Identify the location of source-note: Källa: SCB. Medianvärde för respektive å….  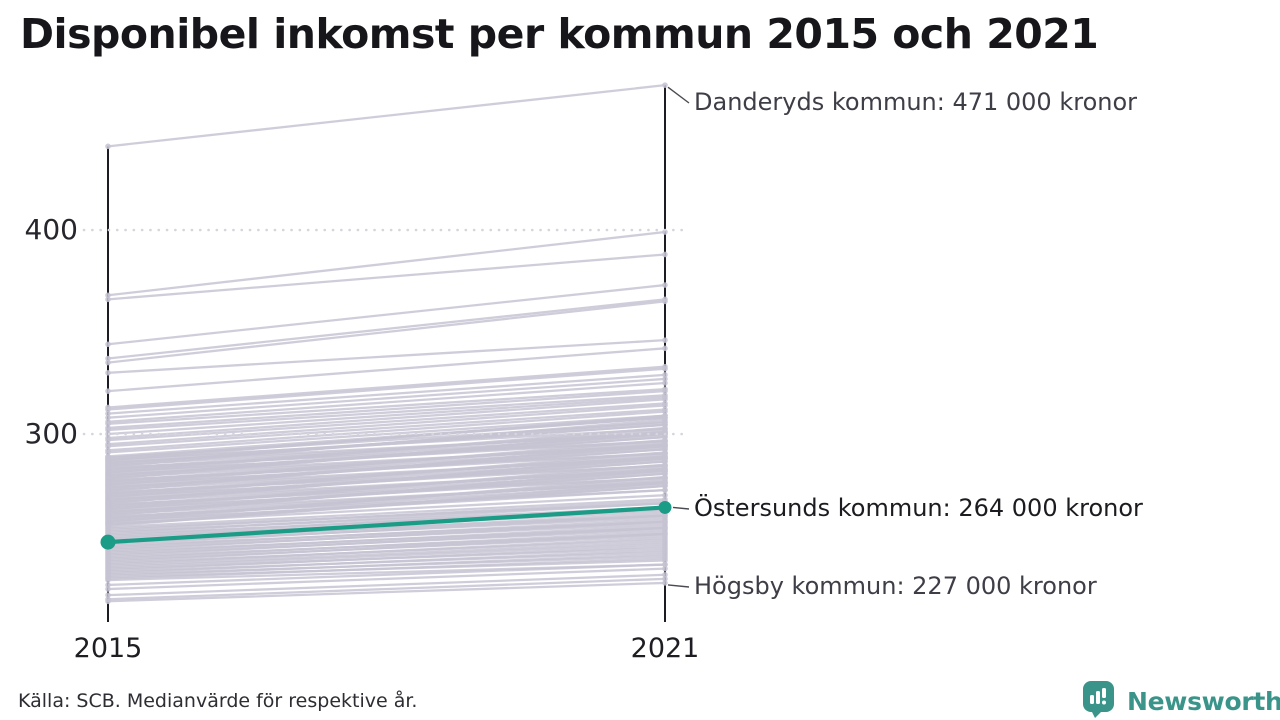
(218, 701).